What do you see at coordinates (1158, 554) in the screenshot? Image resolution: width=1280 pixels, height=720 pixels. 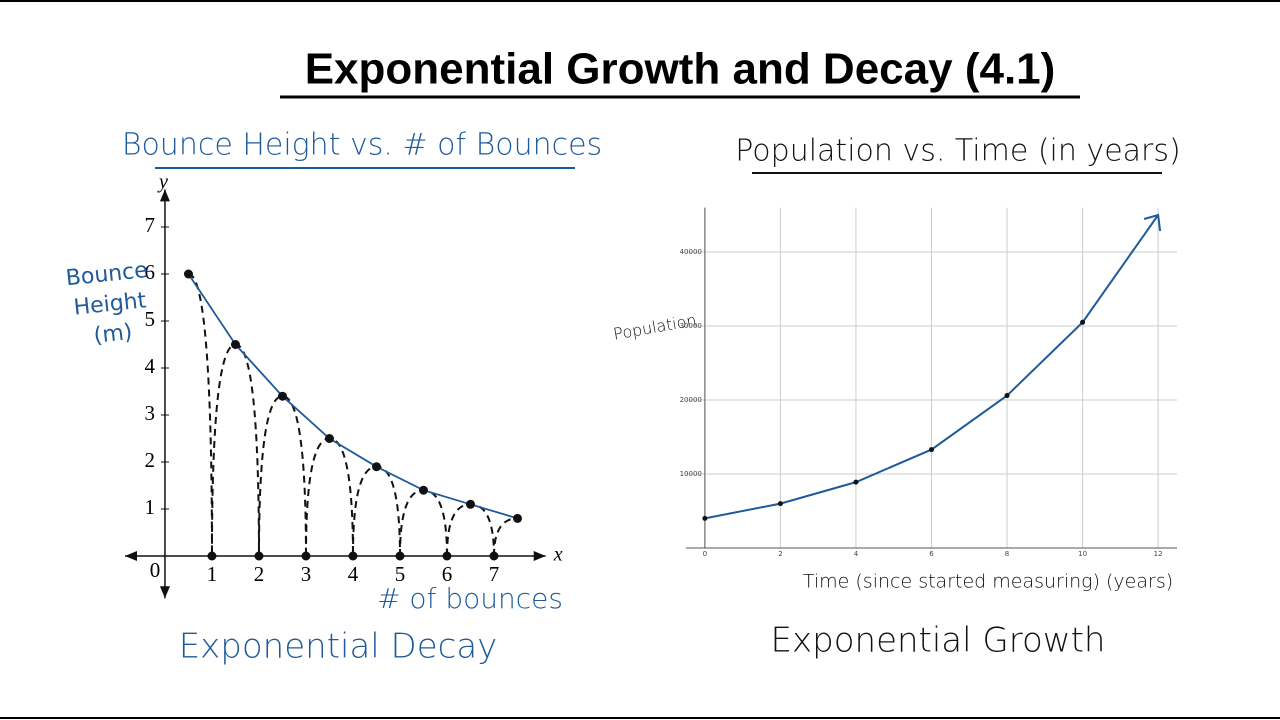 I see `x-tick-label: 12` at bounding box center [1158, 554].